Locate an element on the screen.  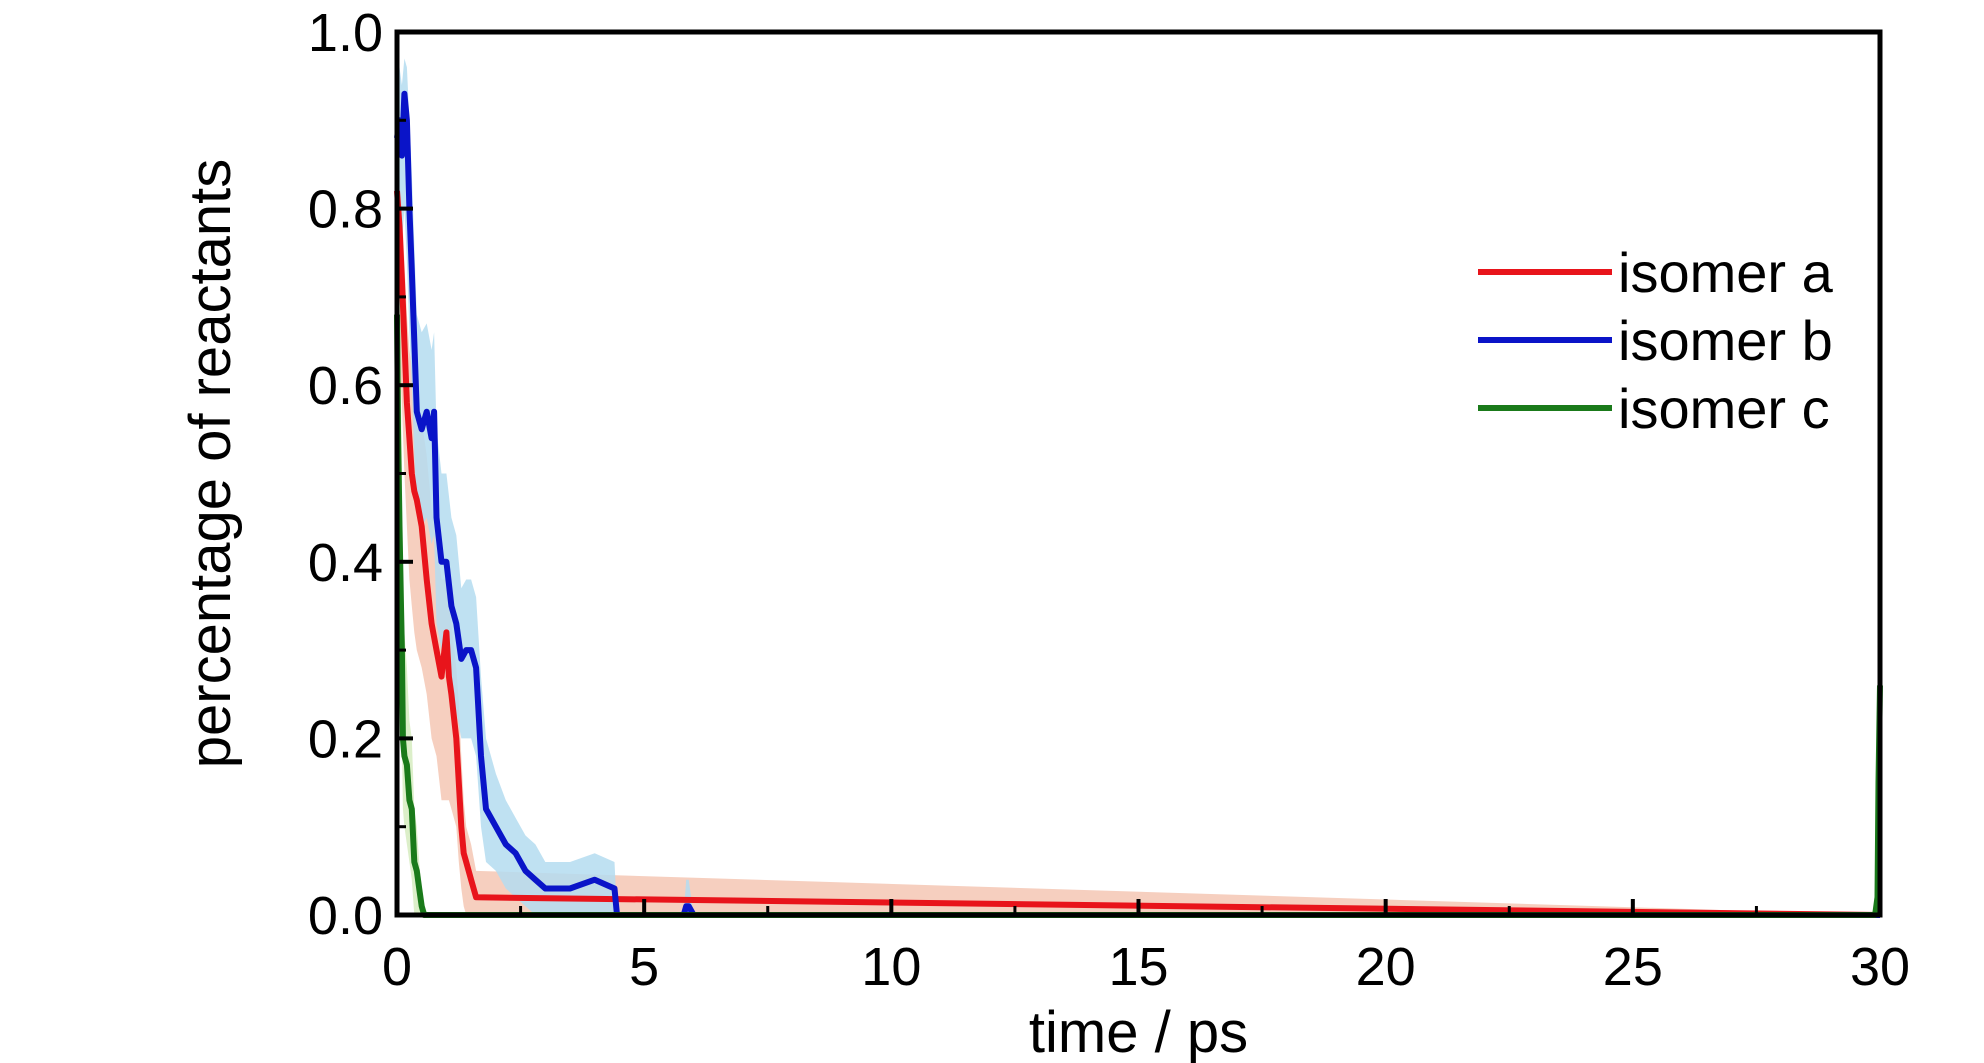
y-tick-label: 0.6 is located at coordinates (345, 386).